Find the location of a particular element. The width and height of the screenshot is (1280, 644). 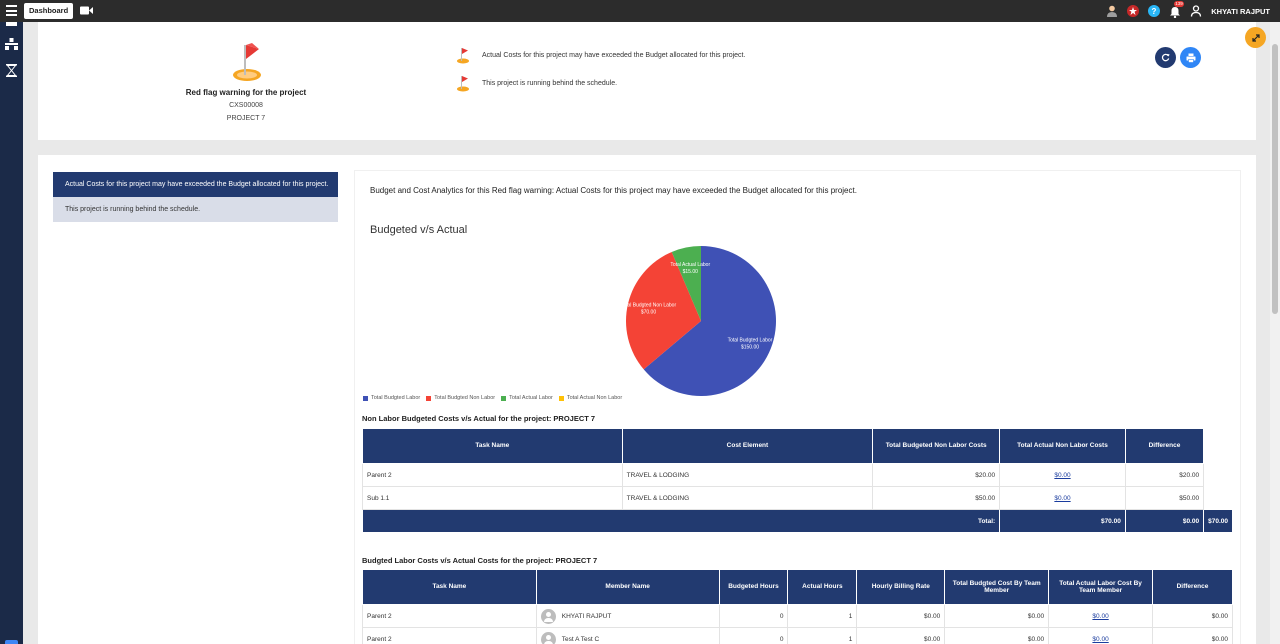

total-label: Total: is located at coordinates (681, 521).